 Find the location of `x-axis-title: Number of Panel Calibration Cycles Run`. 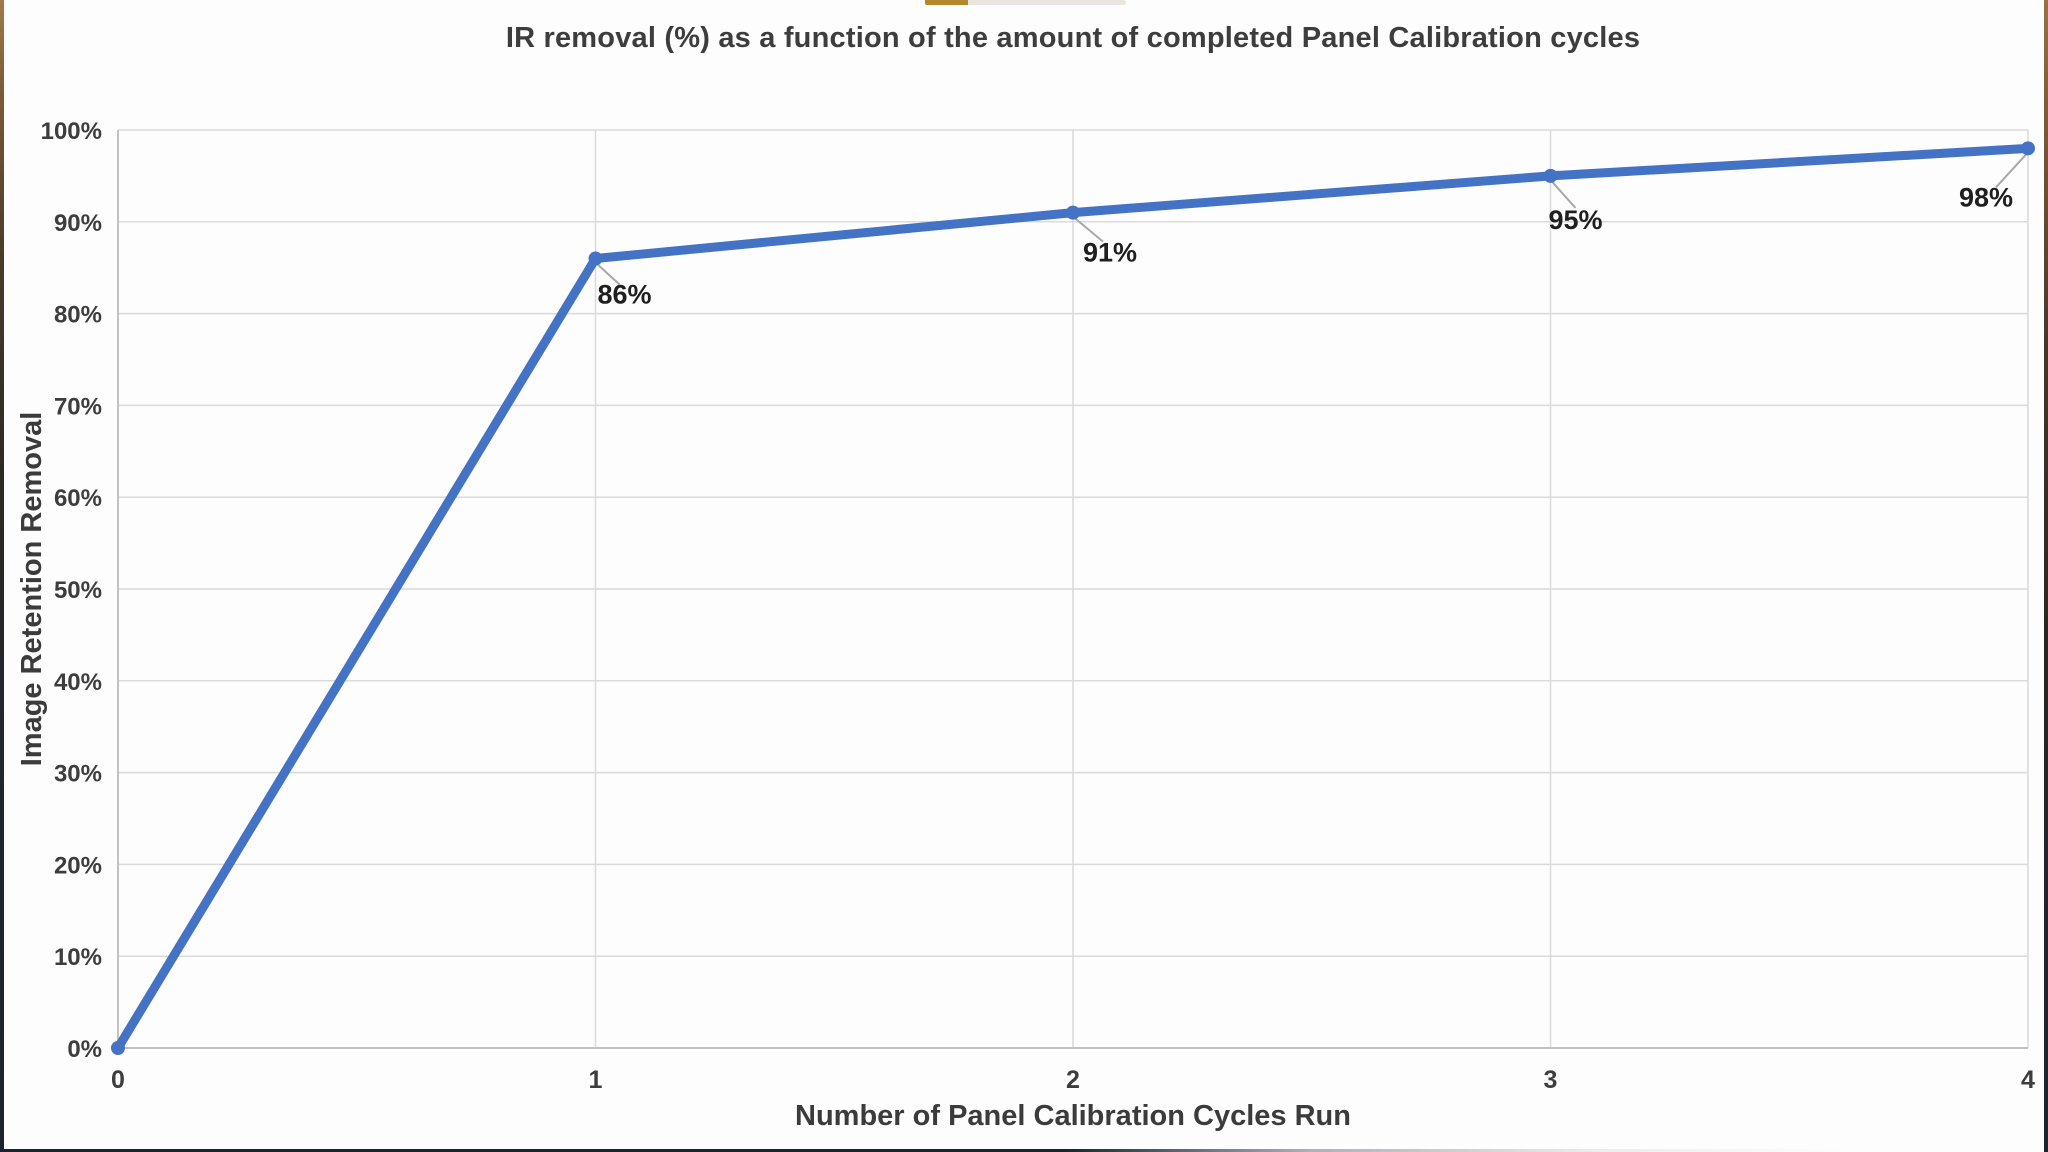

x-axis-title: Number of Panel Calibration Cycles Run is located at coordinates (1073, 1116).